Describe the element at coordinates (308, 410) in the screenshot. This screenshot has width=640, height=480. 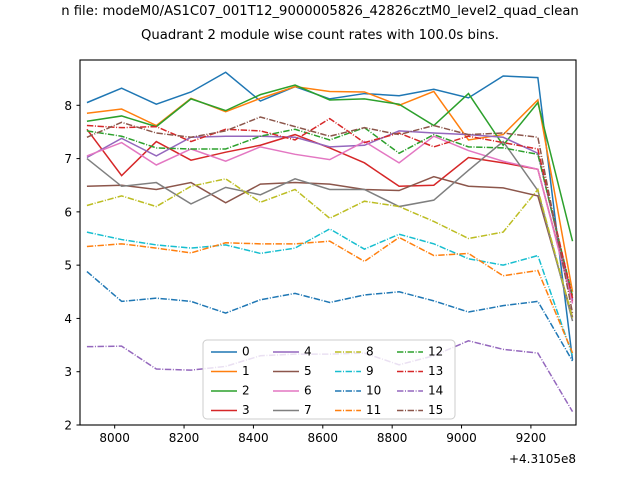
I see `legend-label-7: 7` at that location.